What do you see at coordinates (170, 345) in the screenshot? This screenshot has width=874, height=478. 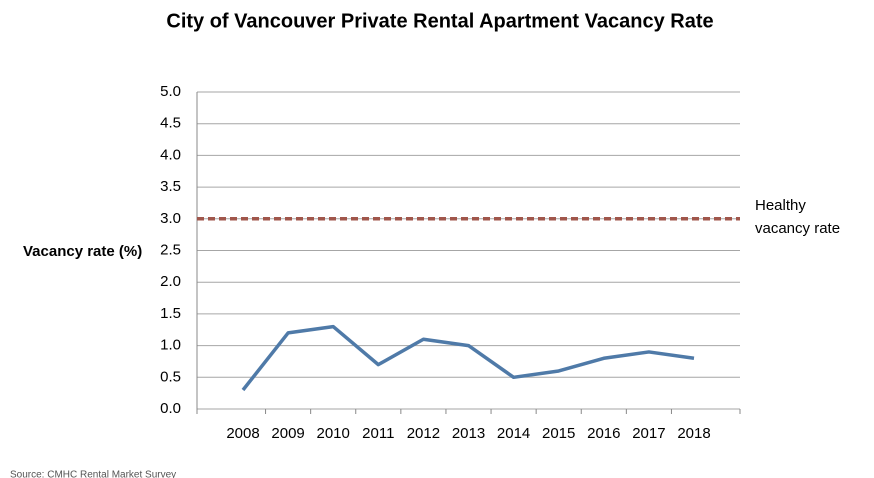 I see `y-tick-label: 1.0` at bounding box center [170, 345].